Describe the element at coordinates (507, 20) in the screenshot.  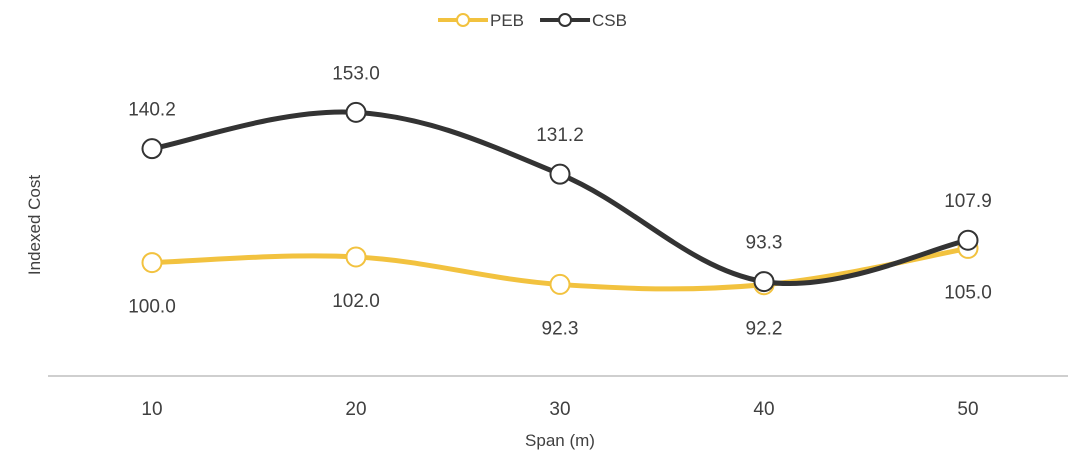
I see `legend-label: PEB` at that location.